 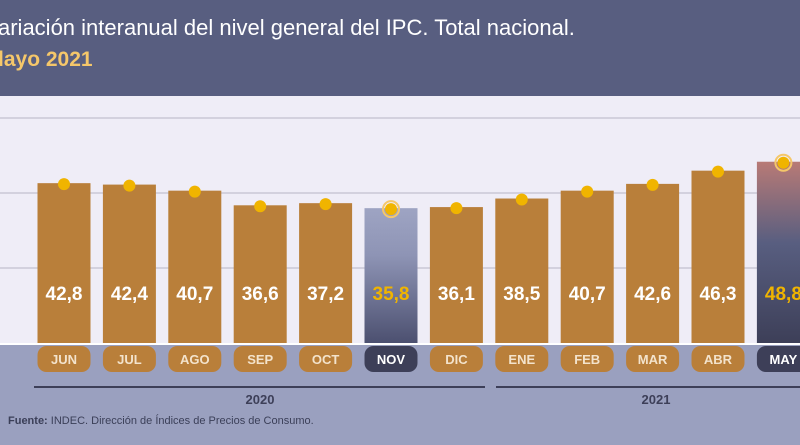 I want to click on month-label: DIC, so click(x=456, y=359).